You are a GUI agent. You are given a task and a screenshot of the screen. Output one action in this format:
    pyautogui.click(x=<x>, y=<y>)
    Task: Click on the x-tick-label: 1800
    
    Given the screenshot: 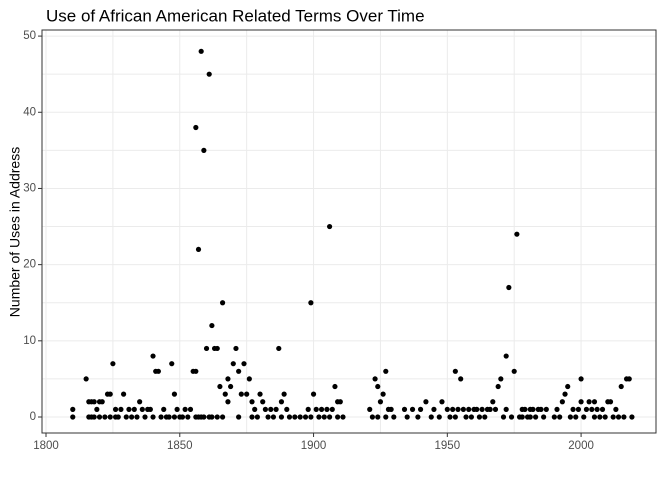 What is the action you would take?
    pyautogui.click(x=46, y=446)
    